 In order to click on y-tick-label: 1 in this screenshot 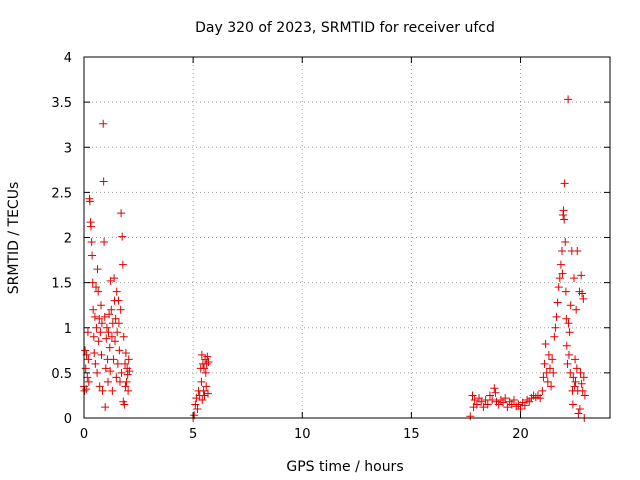, I will do `click(68, 329)`.